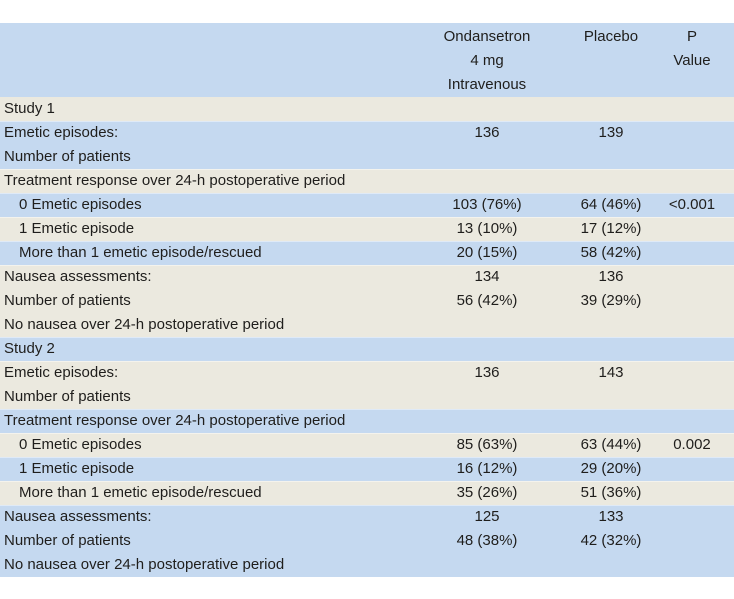 This screenshot has width=734, height=599. Describe the element at coordinates (611, 516) in the screenshot. I see `placebo-value: 133` at that location.